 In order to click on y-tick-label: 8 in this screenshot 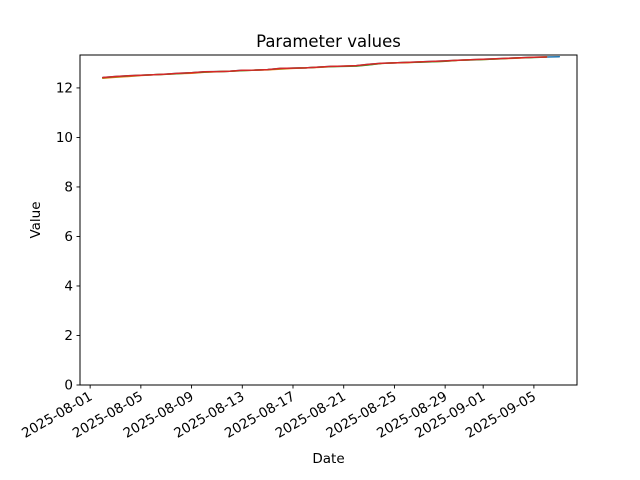, I will do `click(68, 187)`.